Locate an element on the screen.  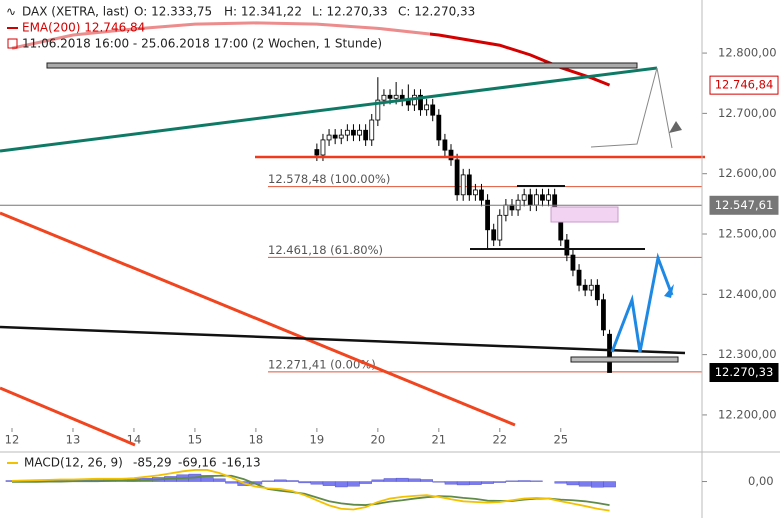
macd-value: -85,29 is located at coordinates (152, 463).